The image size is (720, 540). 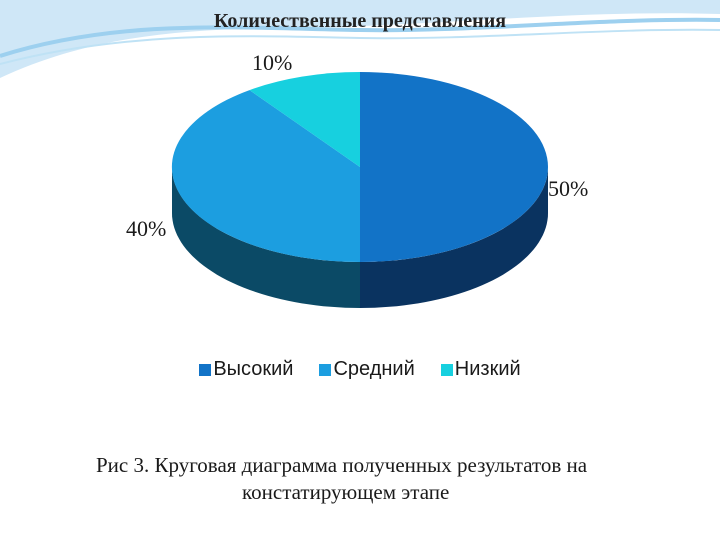 I want to click on pie-slice-vysokiy, so click(x=454, y=167).